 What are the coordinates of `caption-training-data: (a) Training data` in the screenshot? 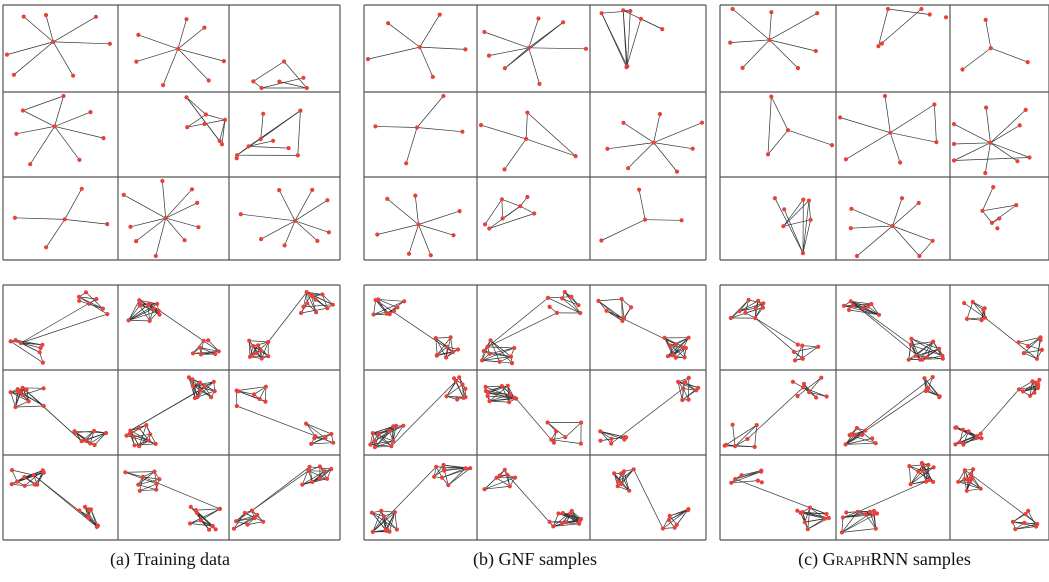 It's located at (170, 559).